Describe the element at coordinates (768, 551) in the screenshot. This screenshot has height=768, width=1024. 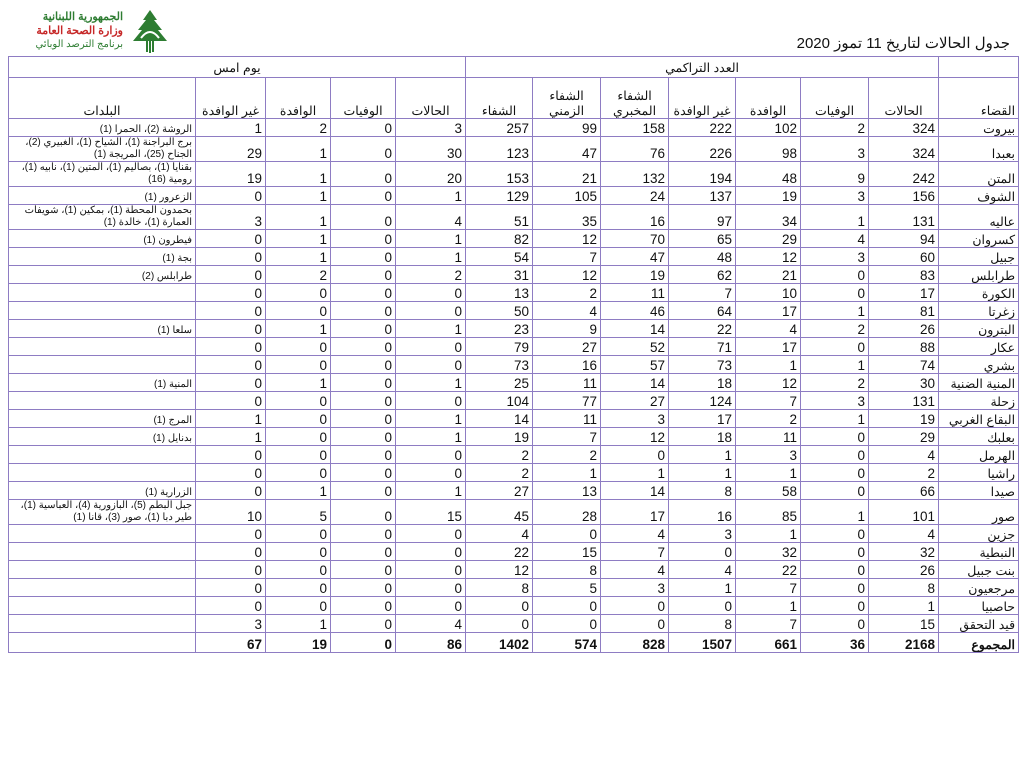
I see `imported-cell: 32` at that location.